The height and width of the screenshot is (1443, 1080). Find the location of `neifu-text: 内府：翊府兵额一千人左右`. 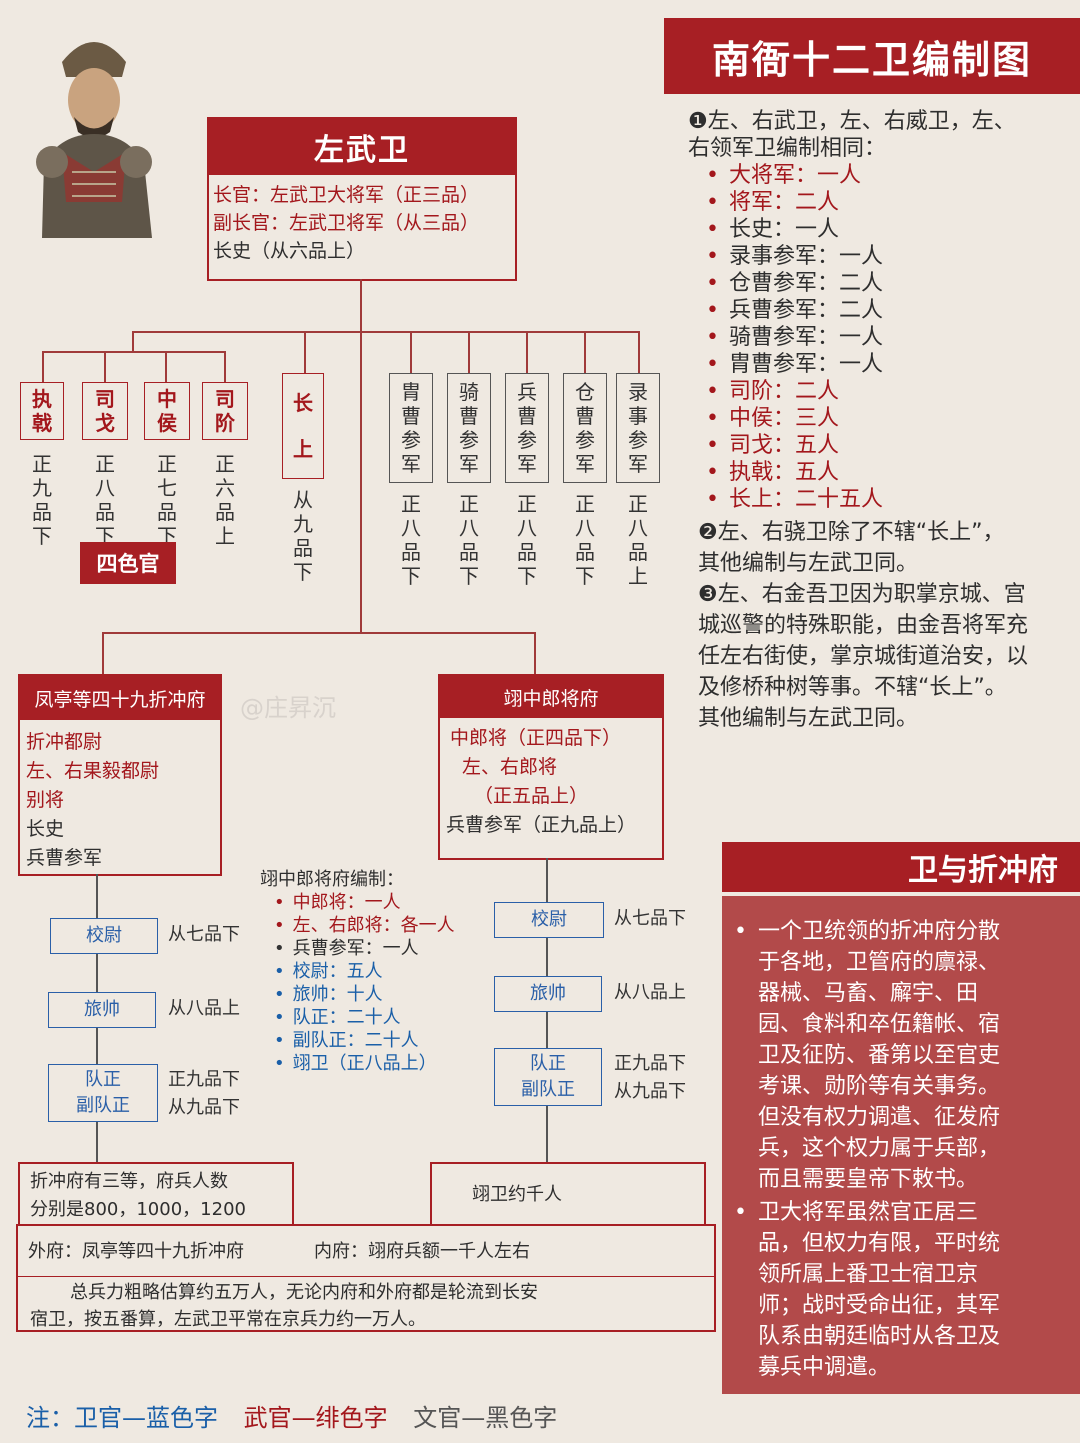

neifu-text: 内府：翊府兵额一千人左右 is located at coordinates (422, 1251).